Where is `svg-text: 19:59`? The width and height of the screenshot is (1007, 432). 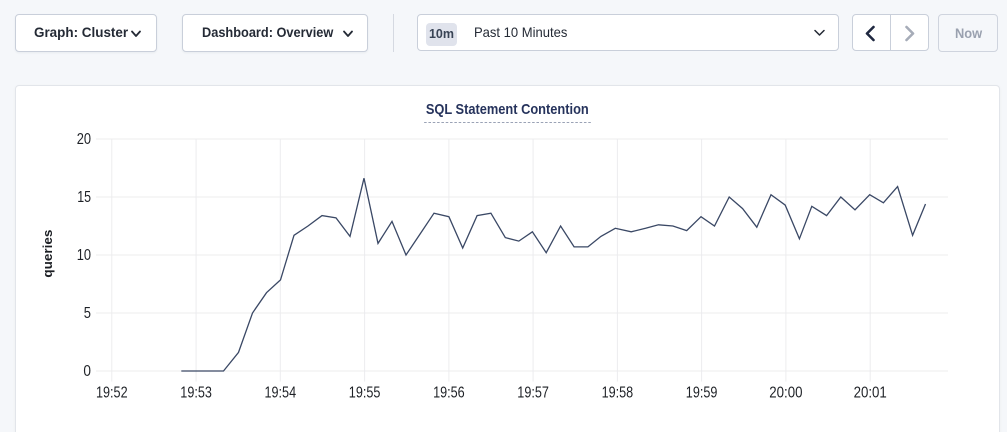 svg-text: 19:59 is located at coordinates (702, 393).